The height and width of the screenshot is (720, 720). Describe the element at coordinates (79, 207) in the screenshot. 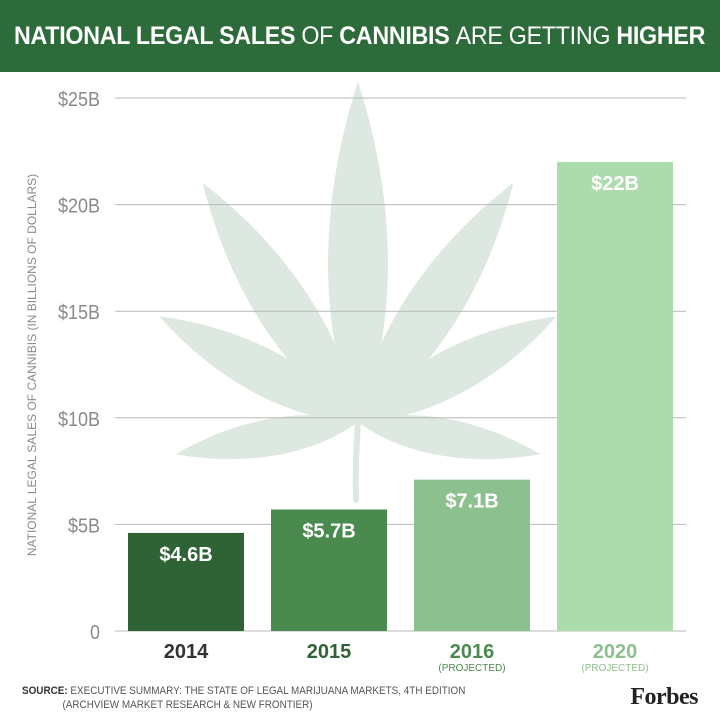

I see `y-tick-label: $20B` at that location.